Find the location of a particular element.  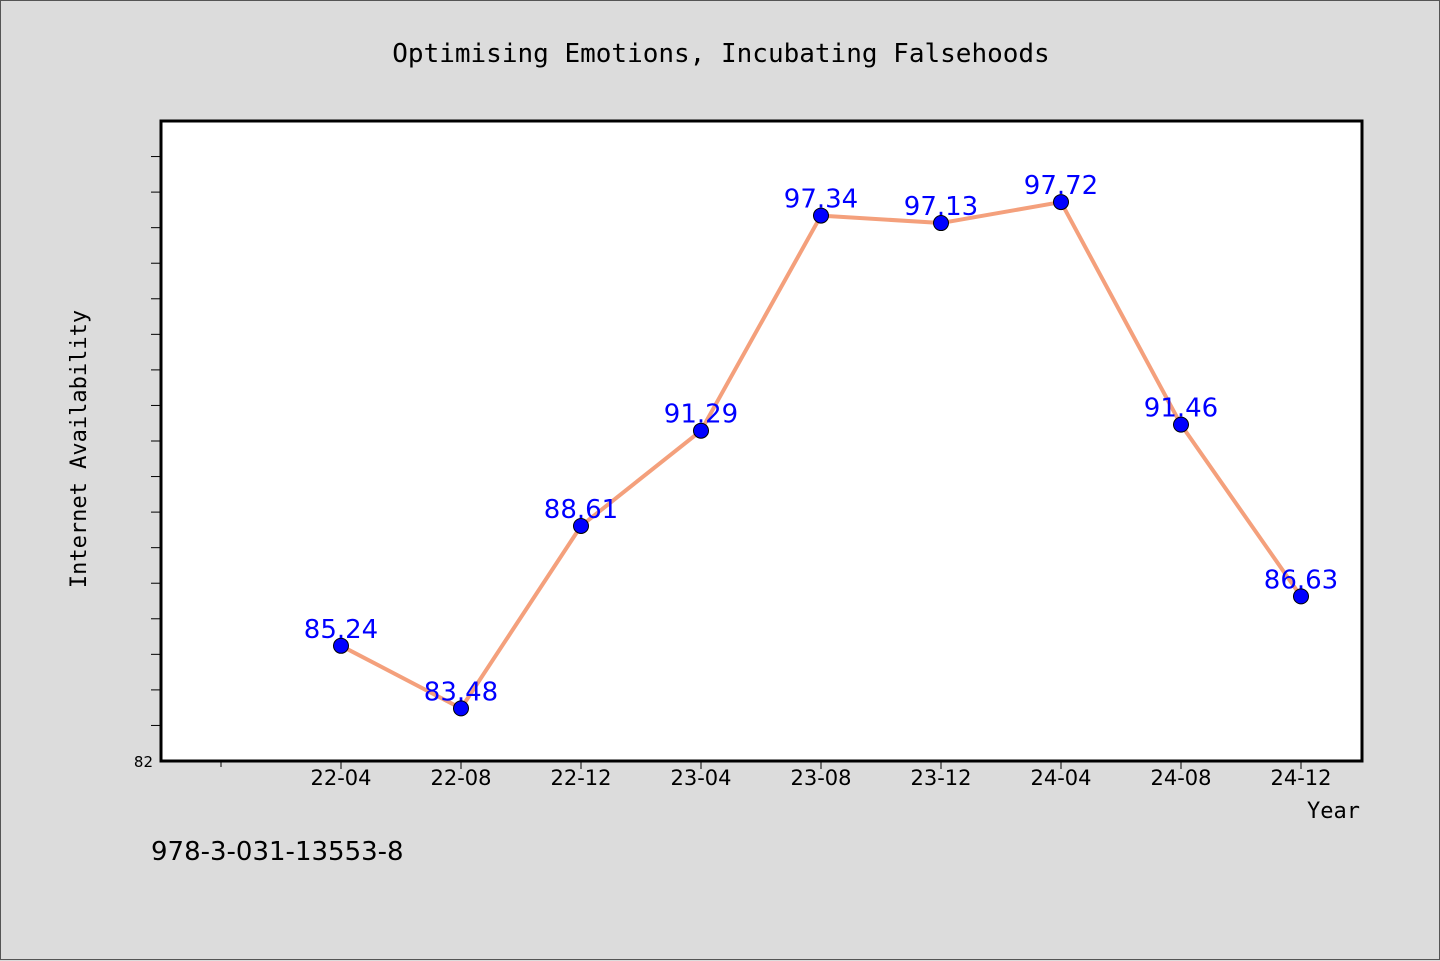

x-tick-label: 23-04 is located at coordinates (700, 778).